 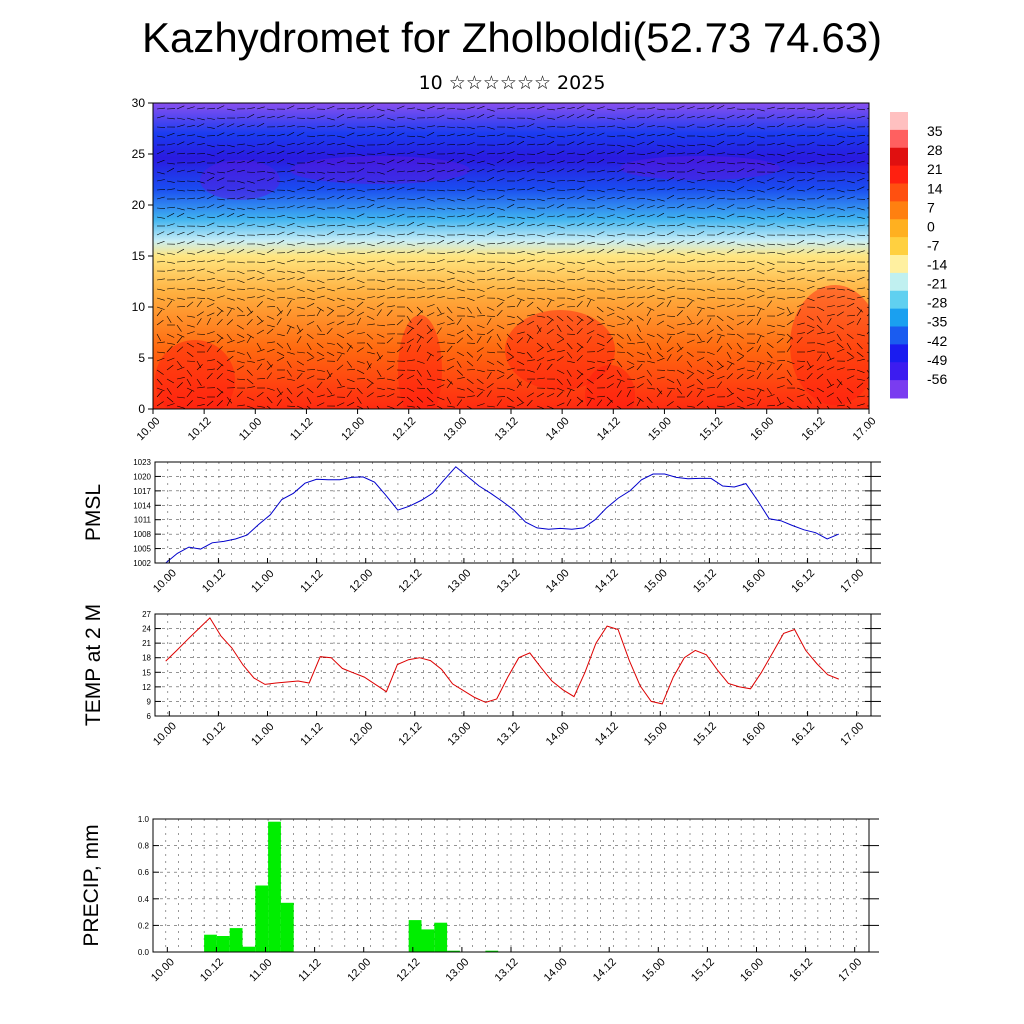 I want to click on colorbar-swatch, so click(x=899, y=246).